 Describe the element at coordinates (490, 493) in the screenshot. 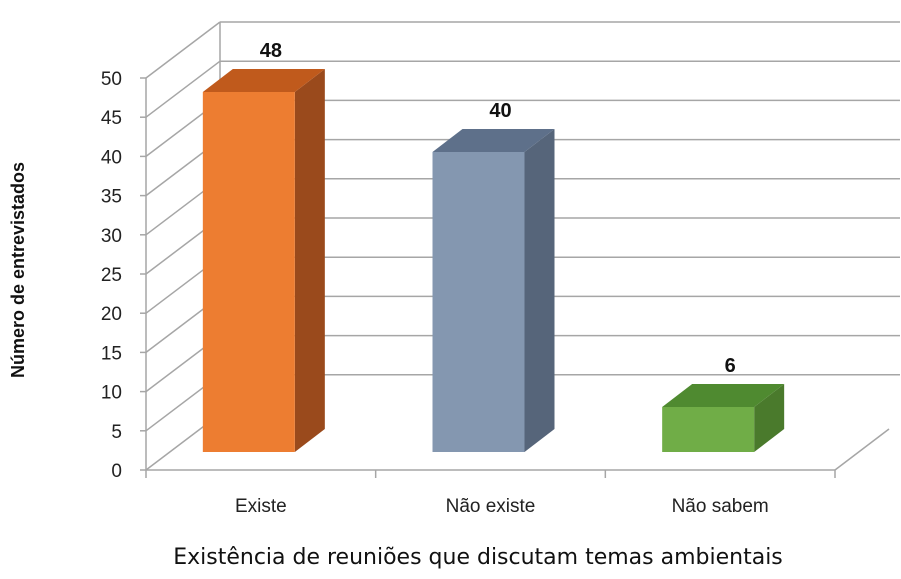

I see `category-labels: Existe Não existe Não sabem` at that location.